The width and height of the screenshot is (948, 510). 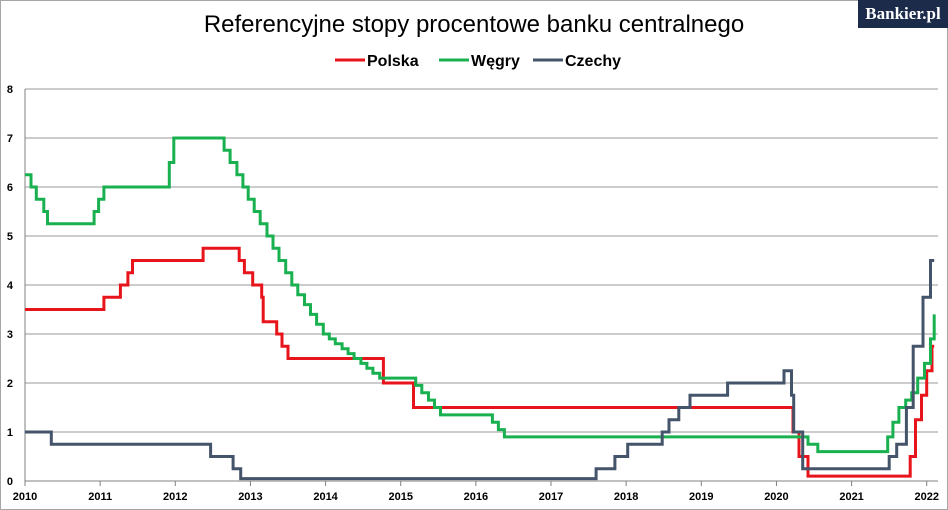 I want to click on legend: Polska Węgry Czechy, so click(x=478, y=61).